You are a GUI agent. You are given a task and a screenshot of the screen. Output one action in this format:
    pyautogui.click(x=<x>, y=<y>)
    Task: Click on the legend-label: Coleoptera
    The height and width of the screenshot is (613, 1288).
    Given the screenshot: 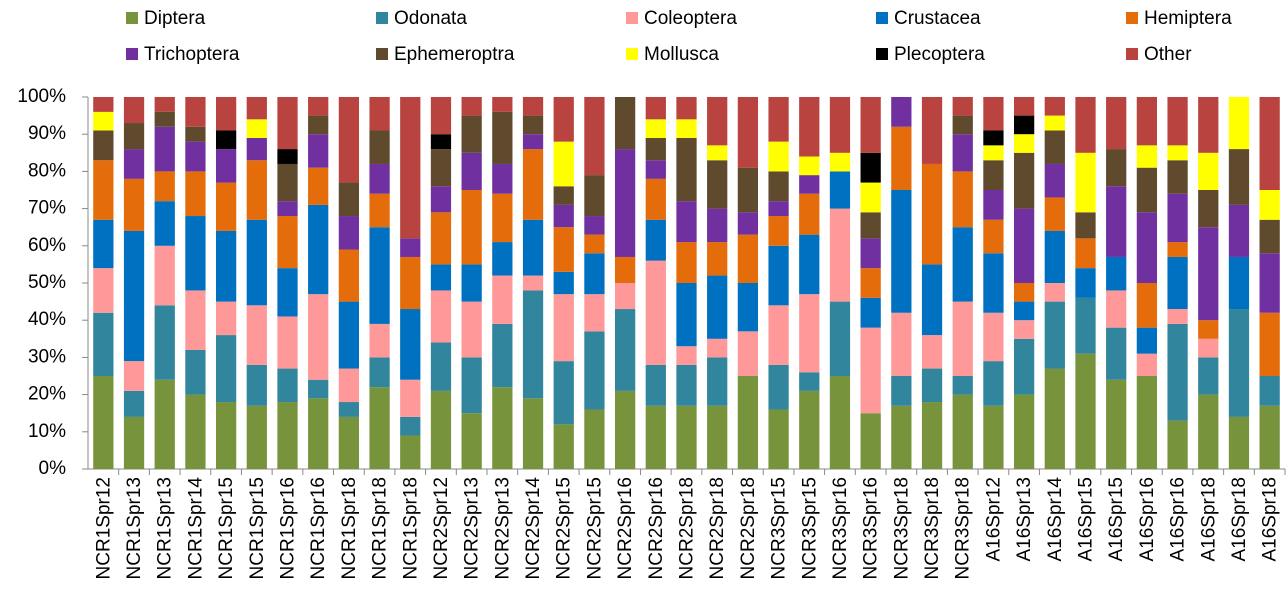 What is the action you would take?
    pyautogui.click(x=690, y=18)
    